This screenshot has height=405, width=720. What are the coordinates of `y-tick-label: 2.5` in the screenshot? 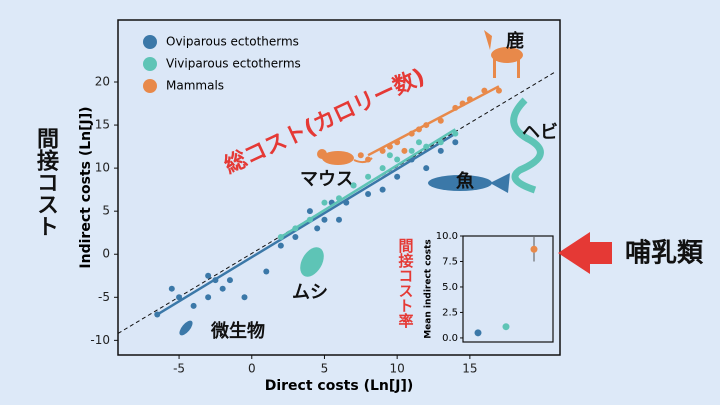 It's located at (450, 312).